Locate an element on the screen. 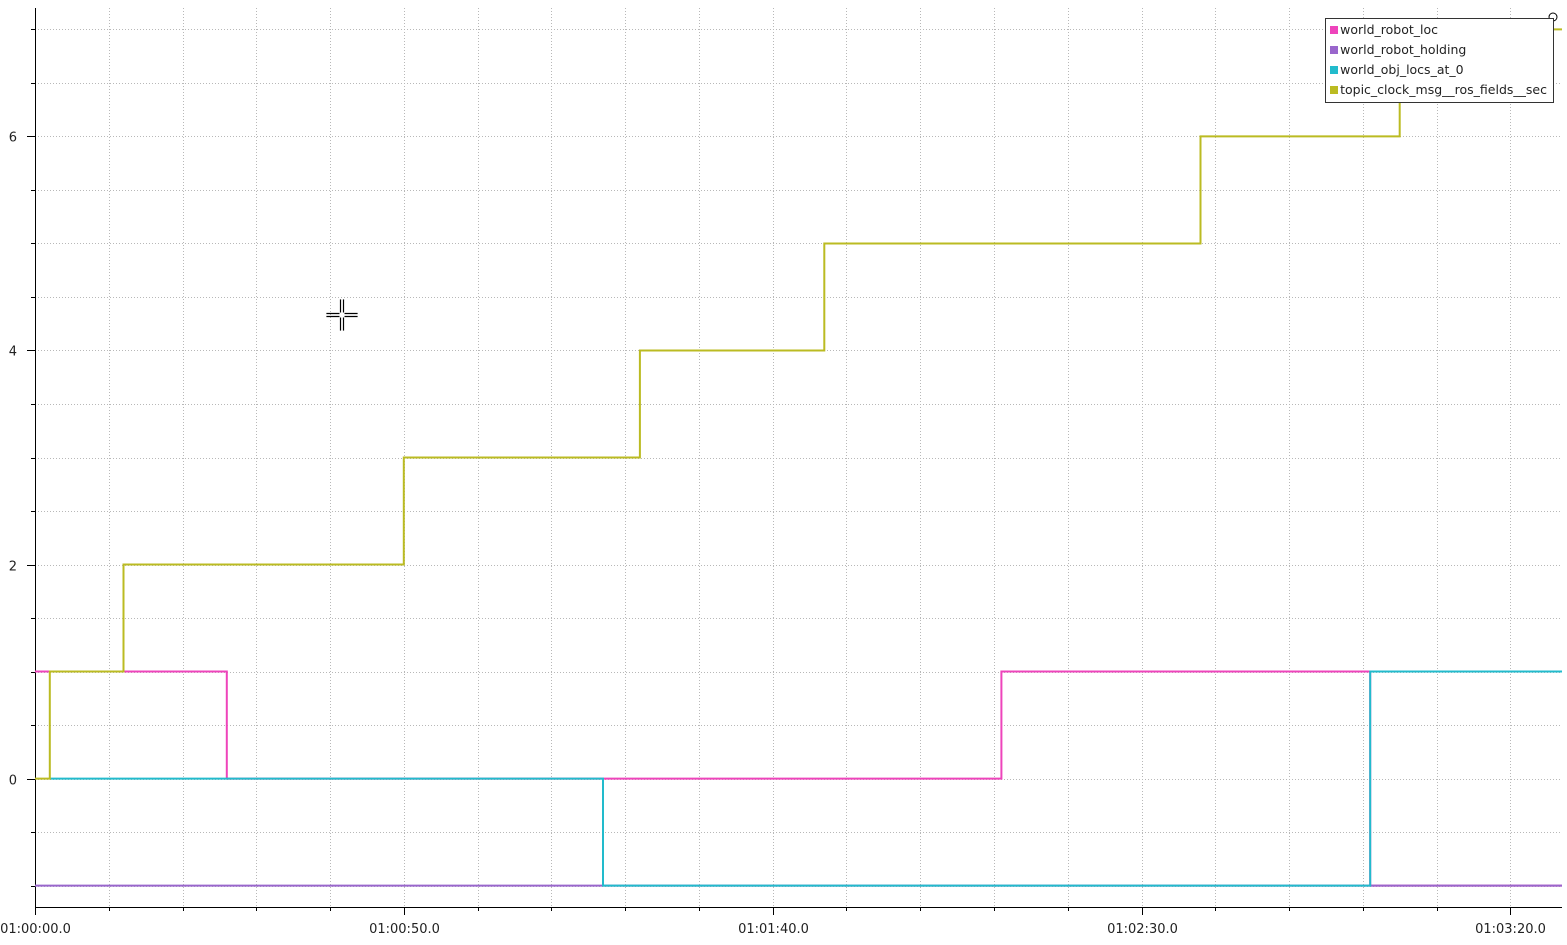  legend-label: world_robot_holding is located at coordinates (1403, 49).